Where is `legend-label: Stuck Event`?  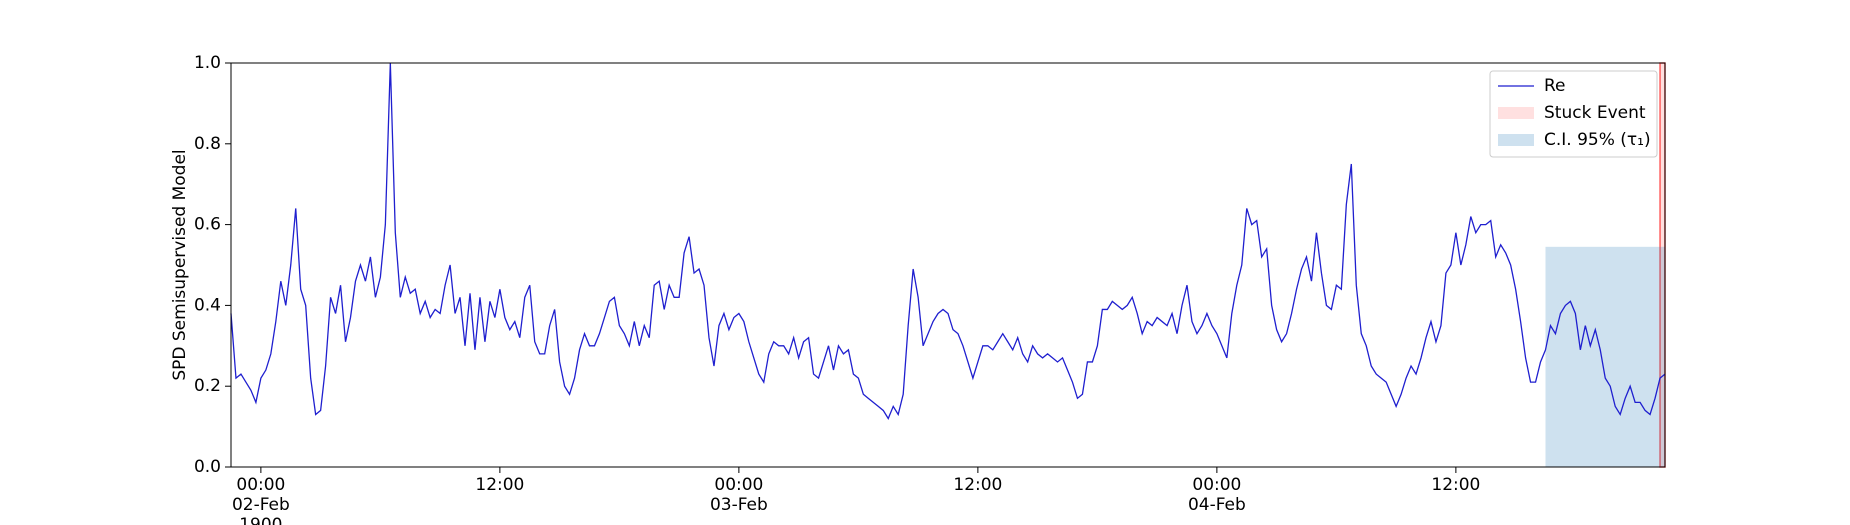
legend-label: Stuck Event is located at coordinates (1595, 113).